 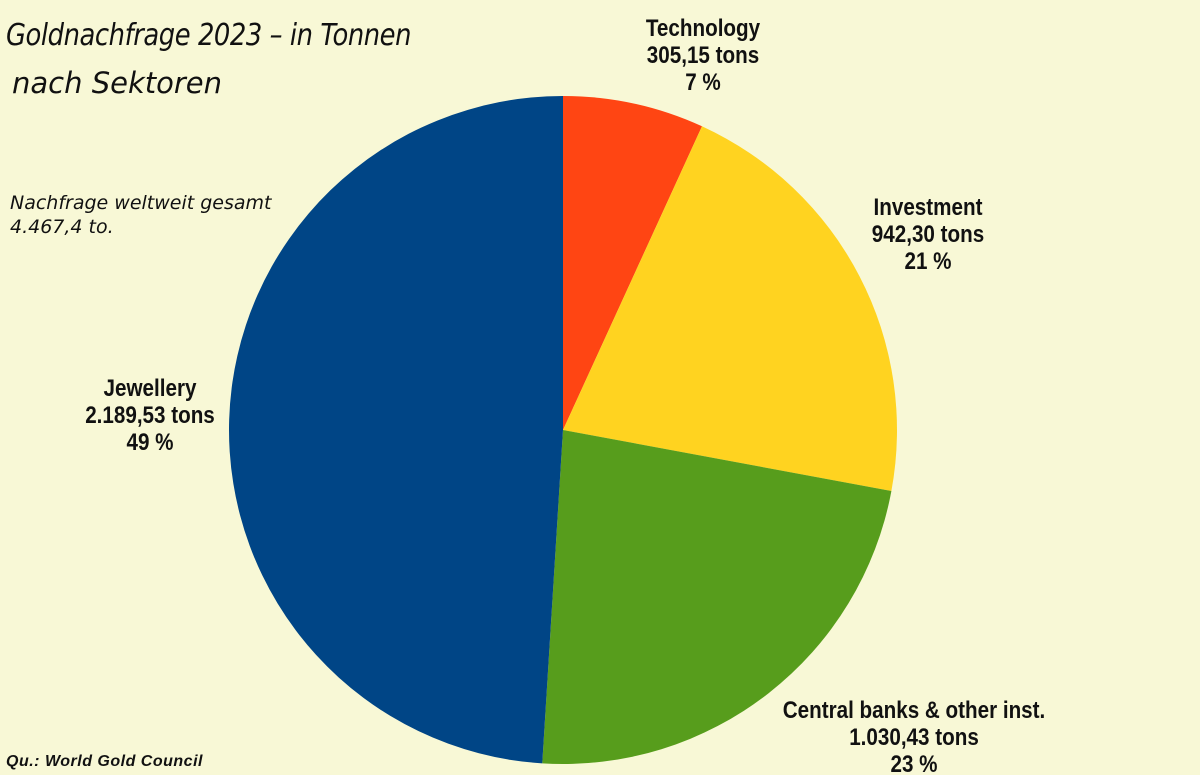 What do you see at coordinates (140, 215) in the screenshot?
I see `total-demand-note: Nachfrage weltweit gesamt 4.467,4 to.` at bounding box center [140, 215].